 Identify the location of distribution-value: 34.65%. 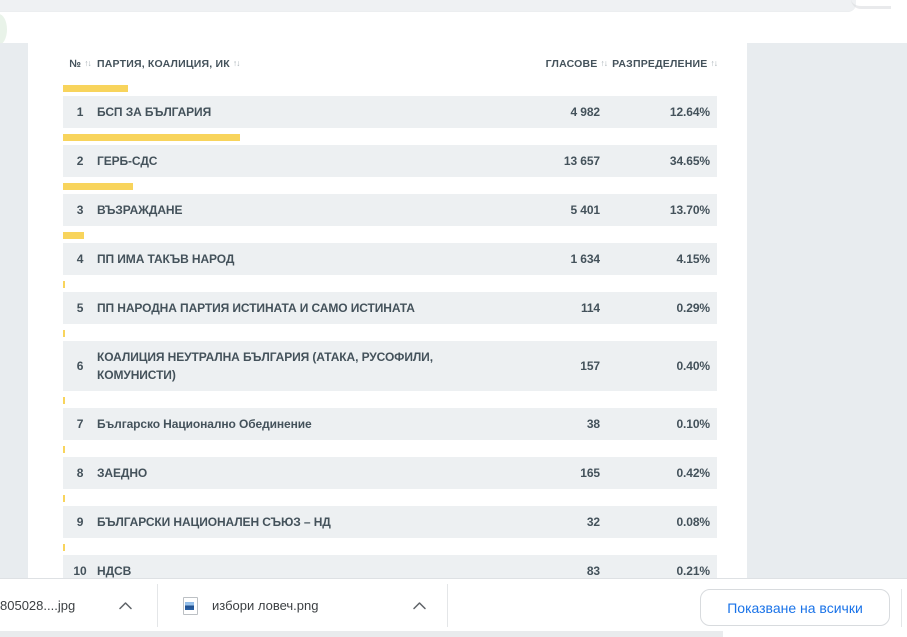
(689, 161).